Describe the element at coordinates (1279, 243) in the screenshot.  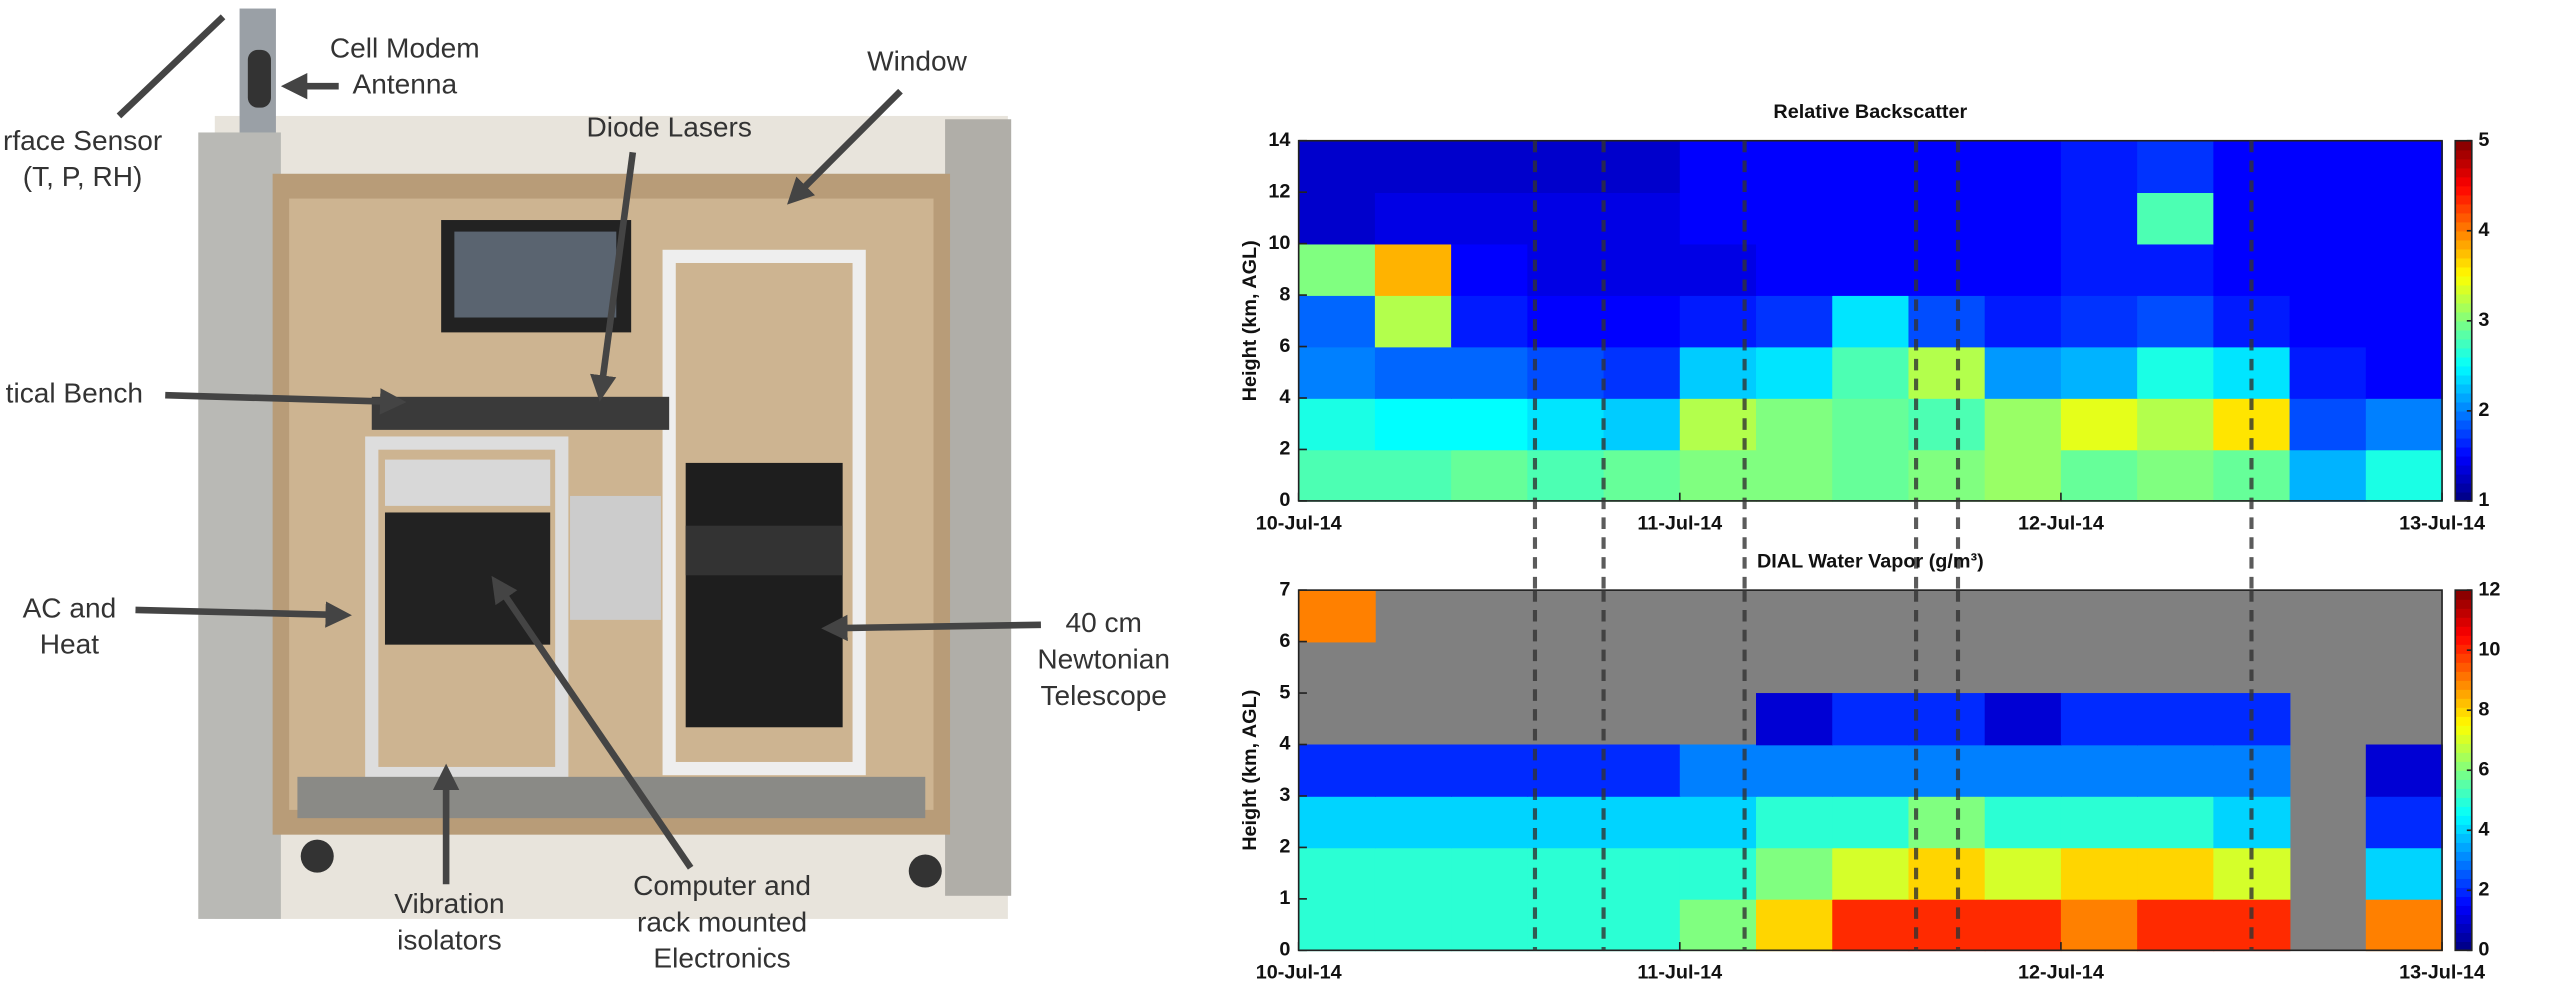
I see `y-tick-label: 10` at that location.